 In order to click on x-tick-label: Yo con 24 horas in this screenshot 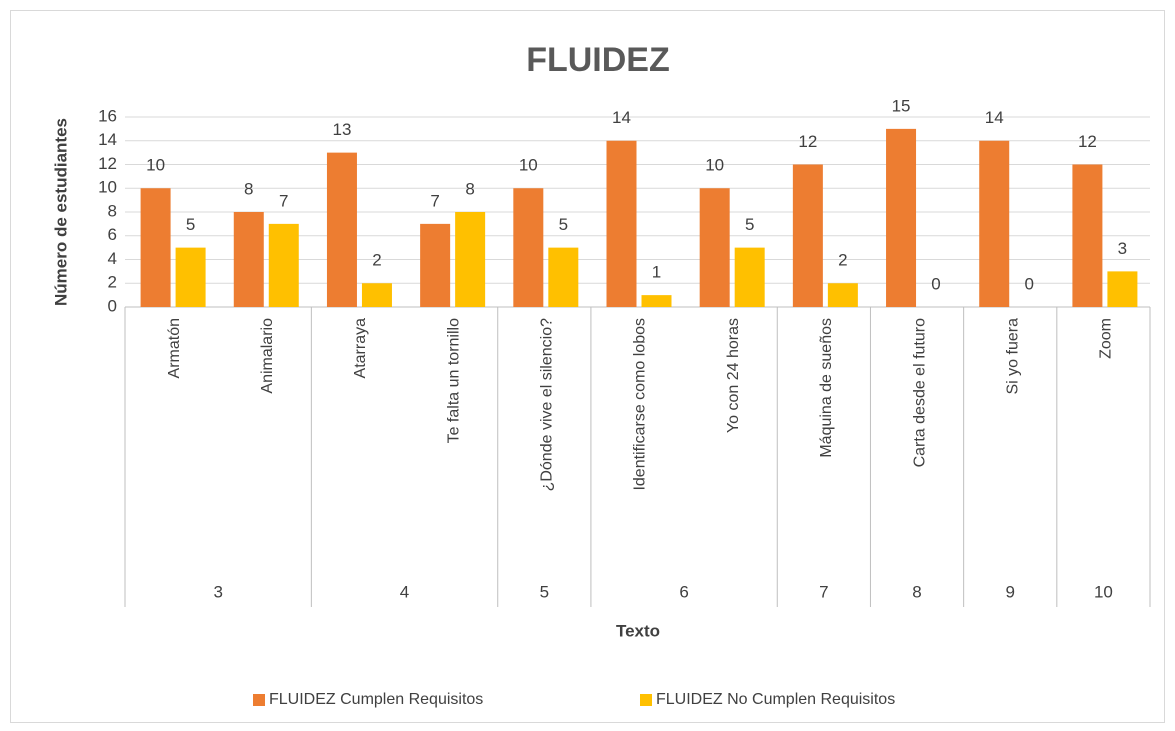, I will do `click(733, 375)`.